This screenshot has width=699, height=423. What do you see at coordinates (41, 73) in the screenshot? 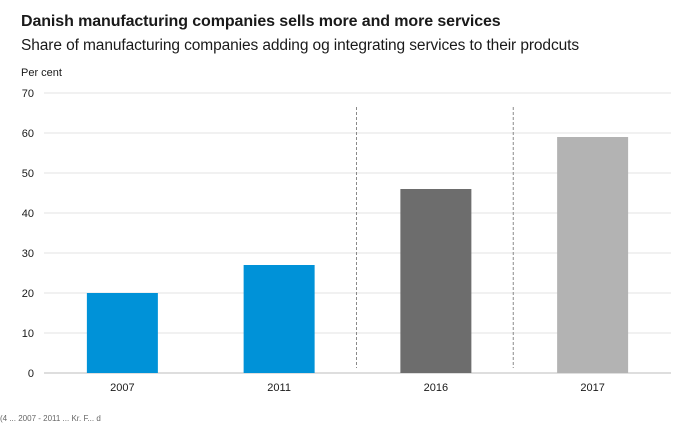
I see `y-axis-label: Per cent` at bounding box center [41, 73].